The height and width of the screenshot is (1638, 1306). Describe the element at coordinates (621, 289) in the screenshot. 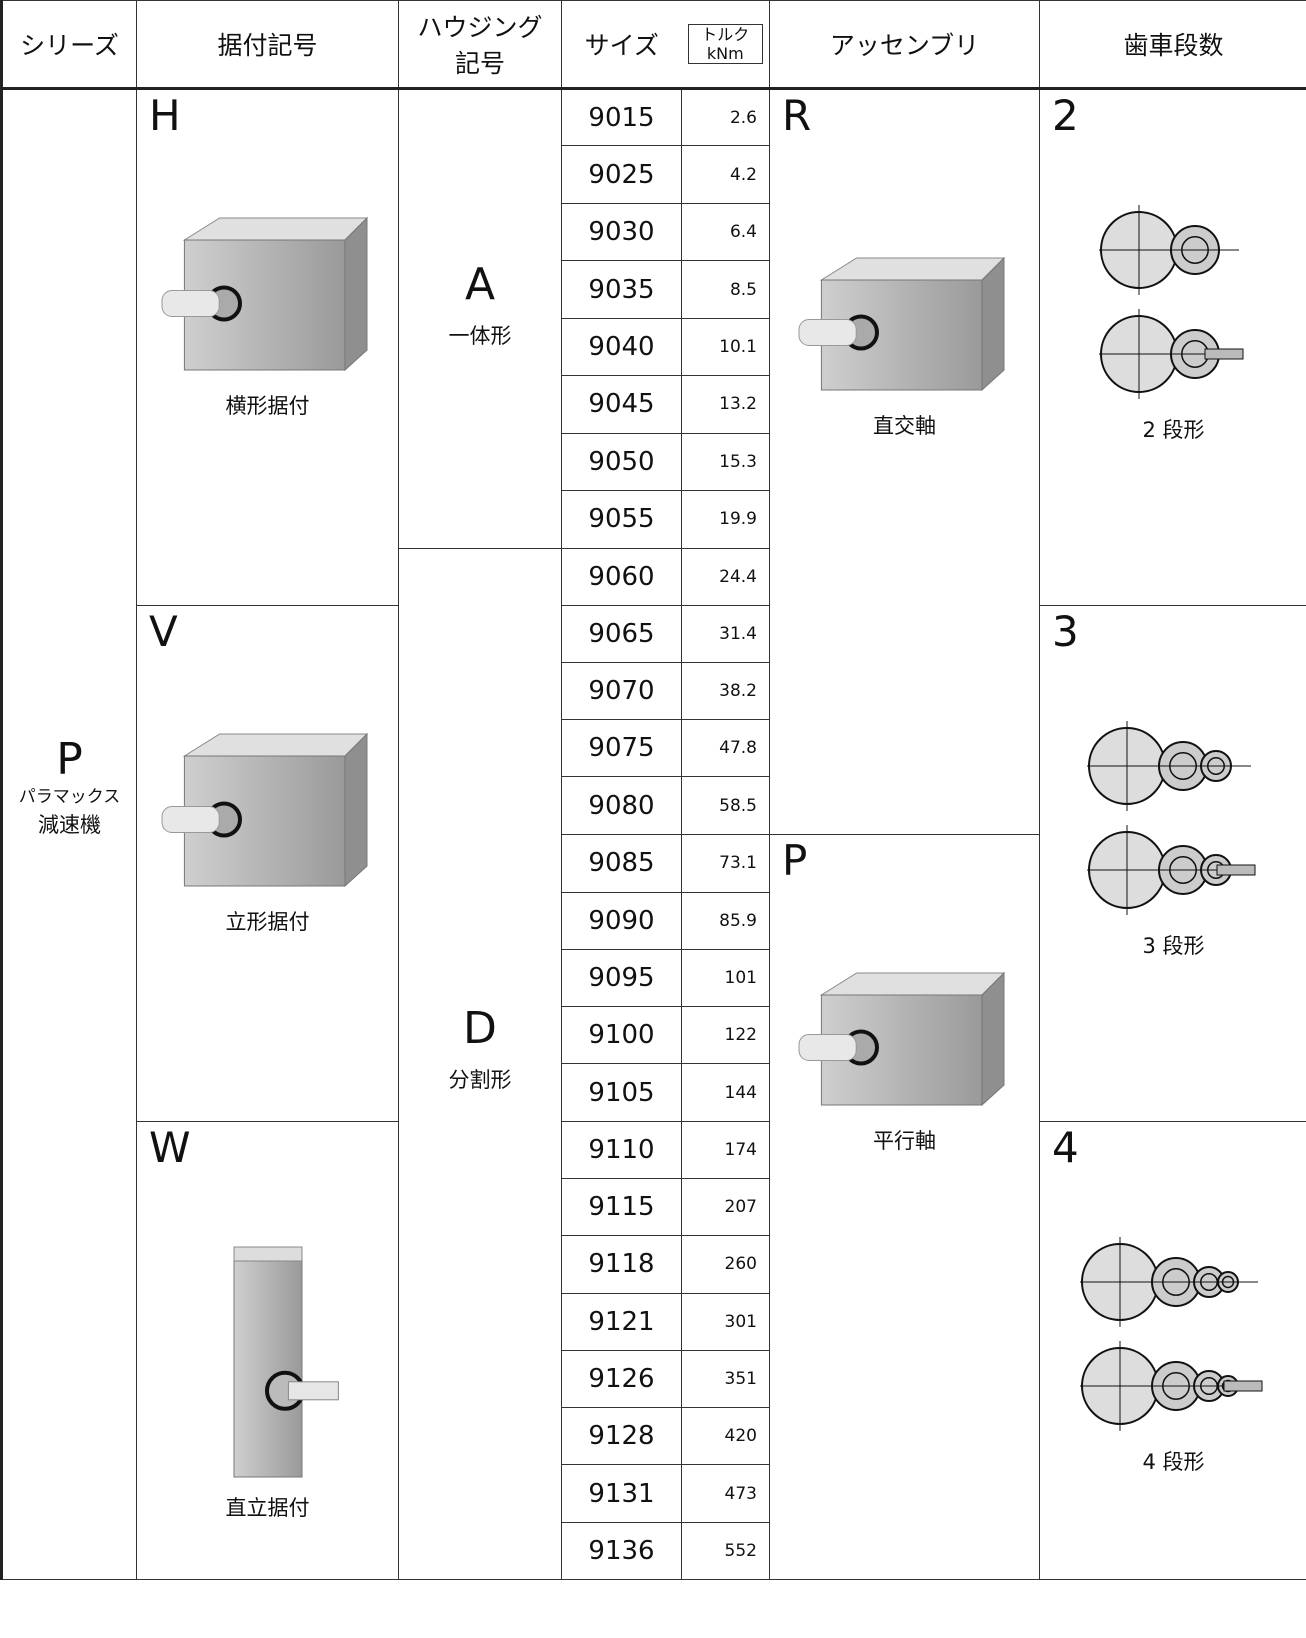

I see `size-cell: 9035` at that location.